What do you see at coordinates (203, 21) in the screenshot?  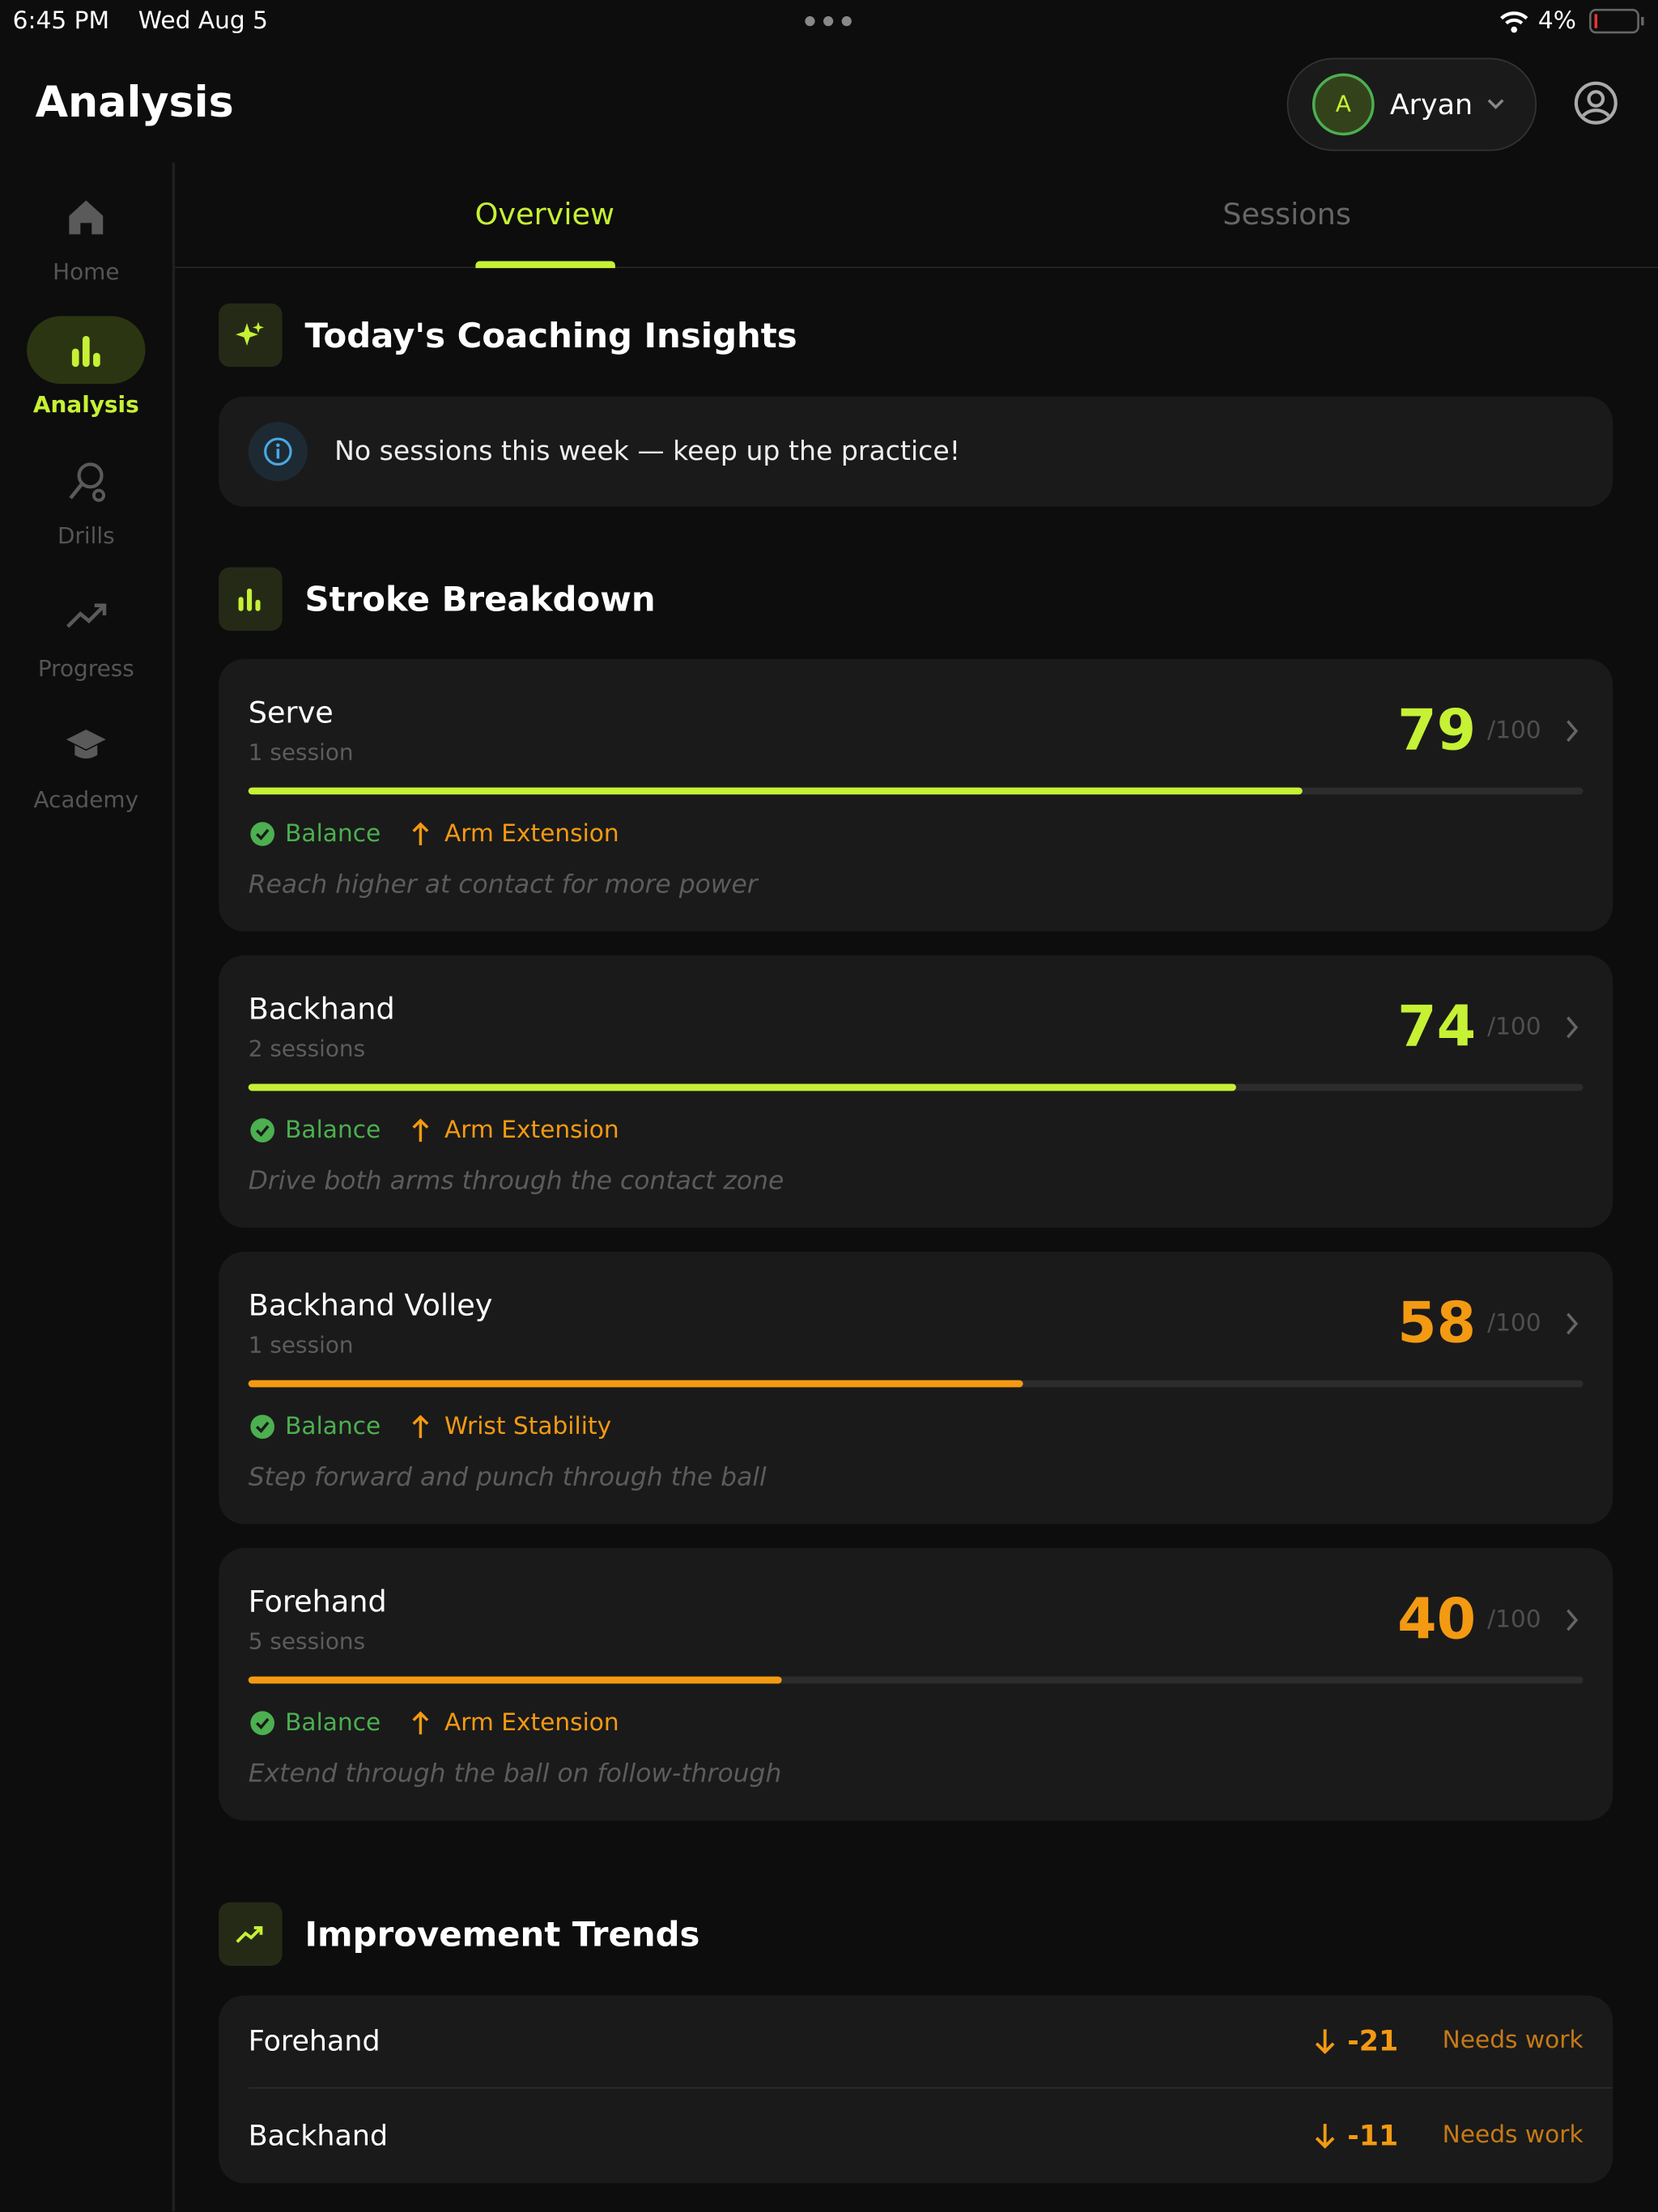 I see `status-date: Wed Aug 5` at bounding box center [203, 21].